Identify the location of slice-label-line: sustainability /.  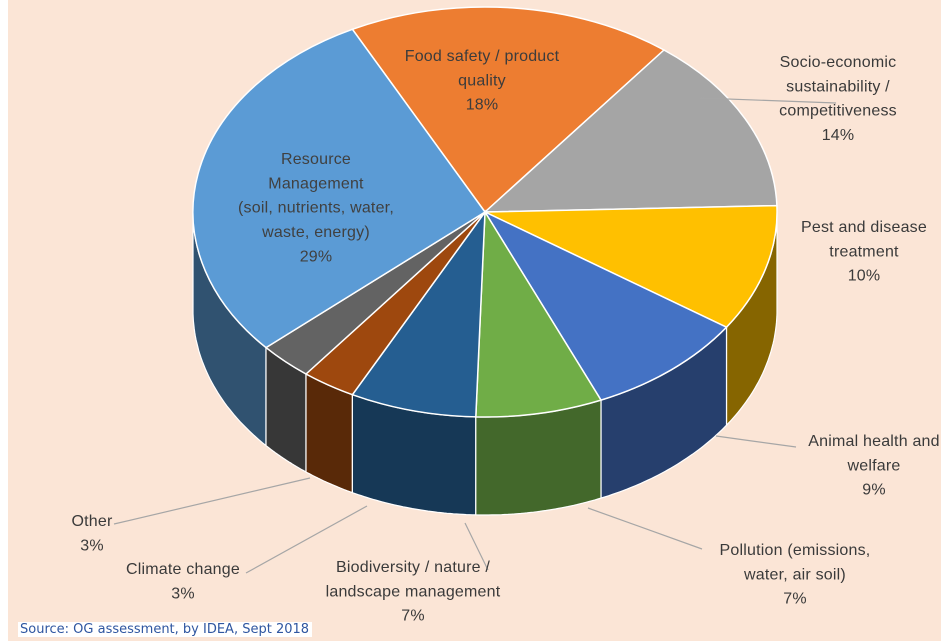
(838, 86).